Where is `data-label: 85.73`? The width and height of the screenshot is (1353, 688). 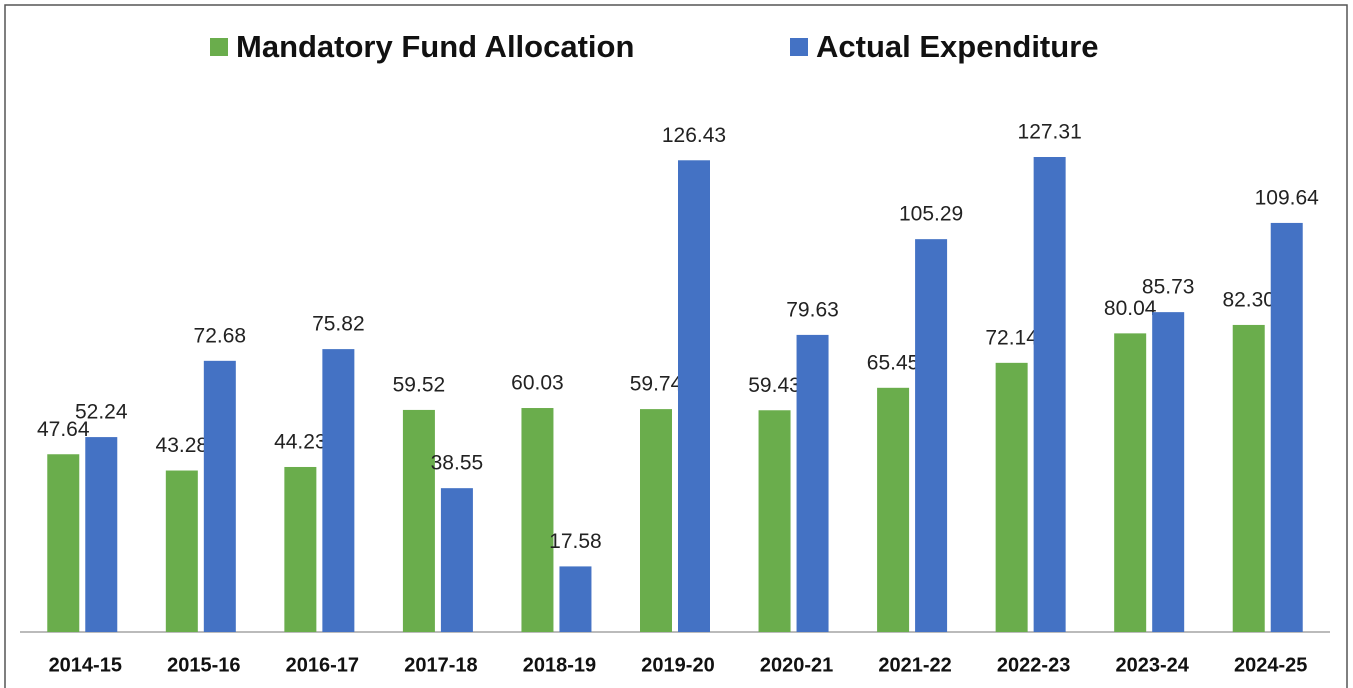
data-label: 85.73 is located at coordinates (1168, 287).